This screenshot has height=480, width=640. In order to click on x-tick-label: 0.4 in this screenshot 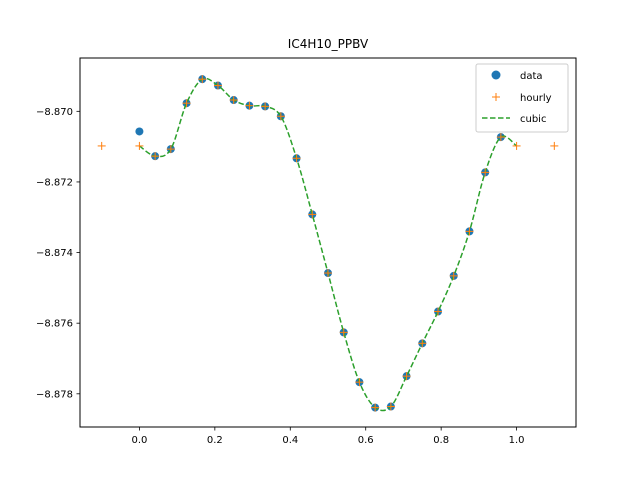, I will do `click(290, 440)`.